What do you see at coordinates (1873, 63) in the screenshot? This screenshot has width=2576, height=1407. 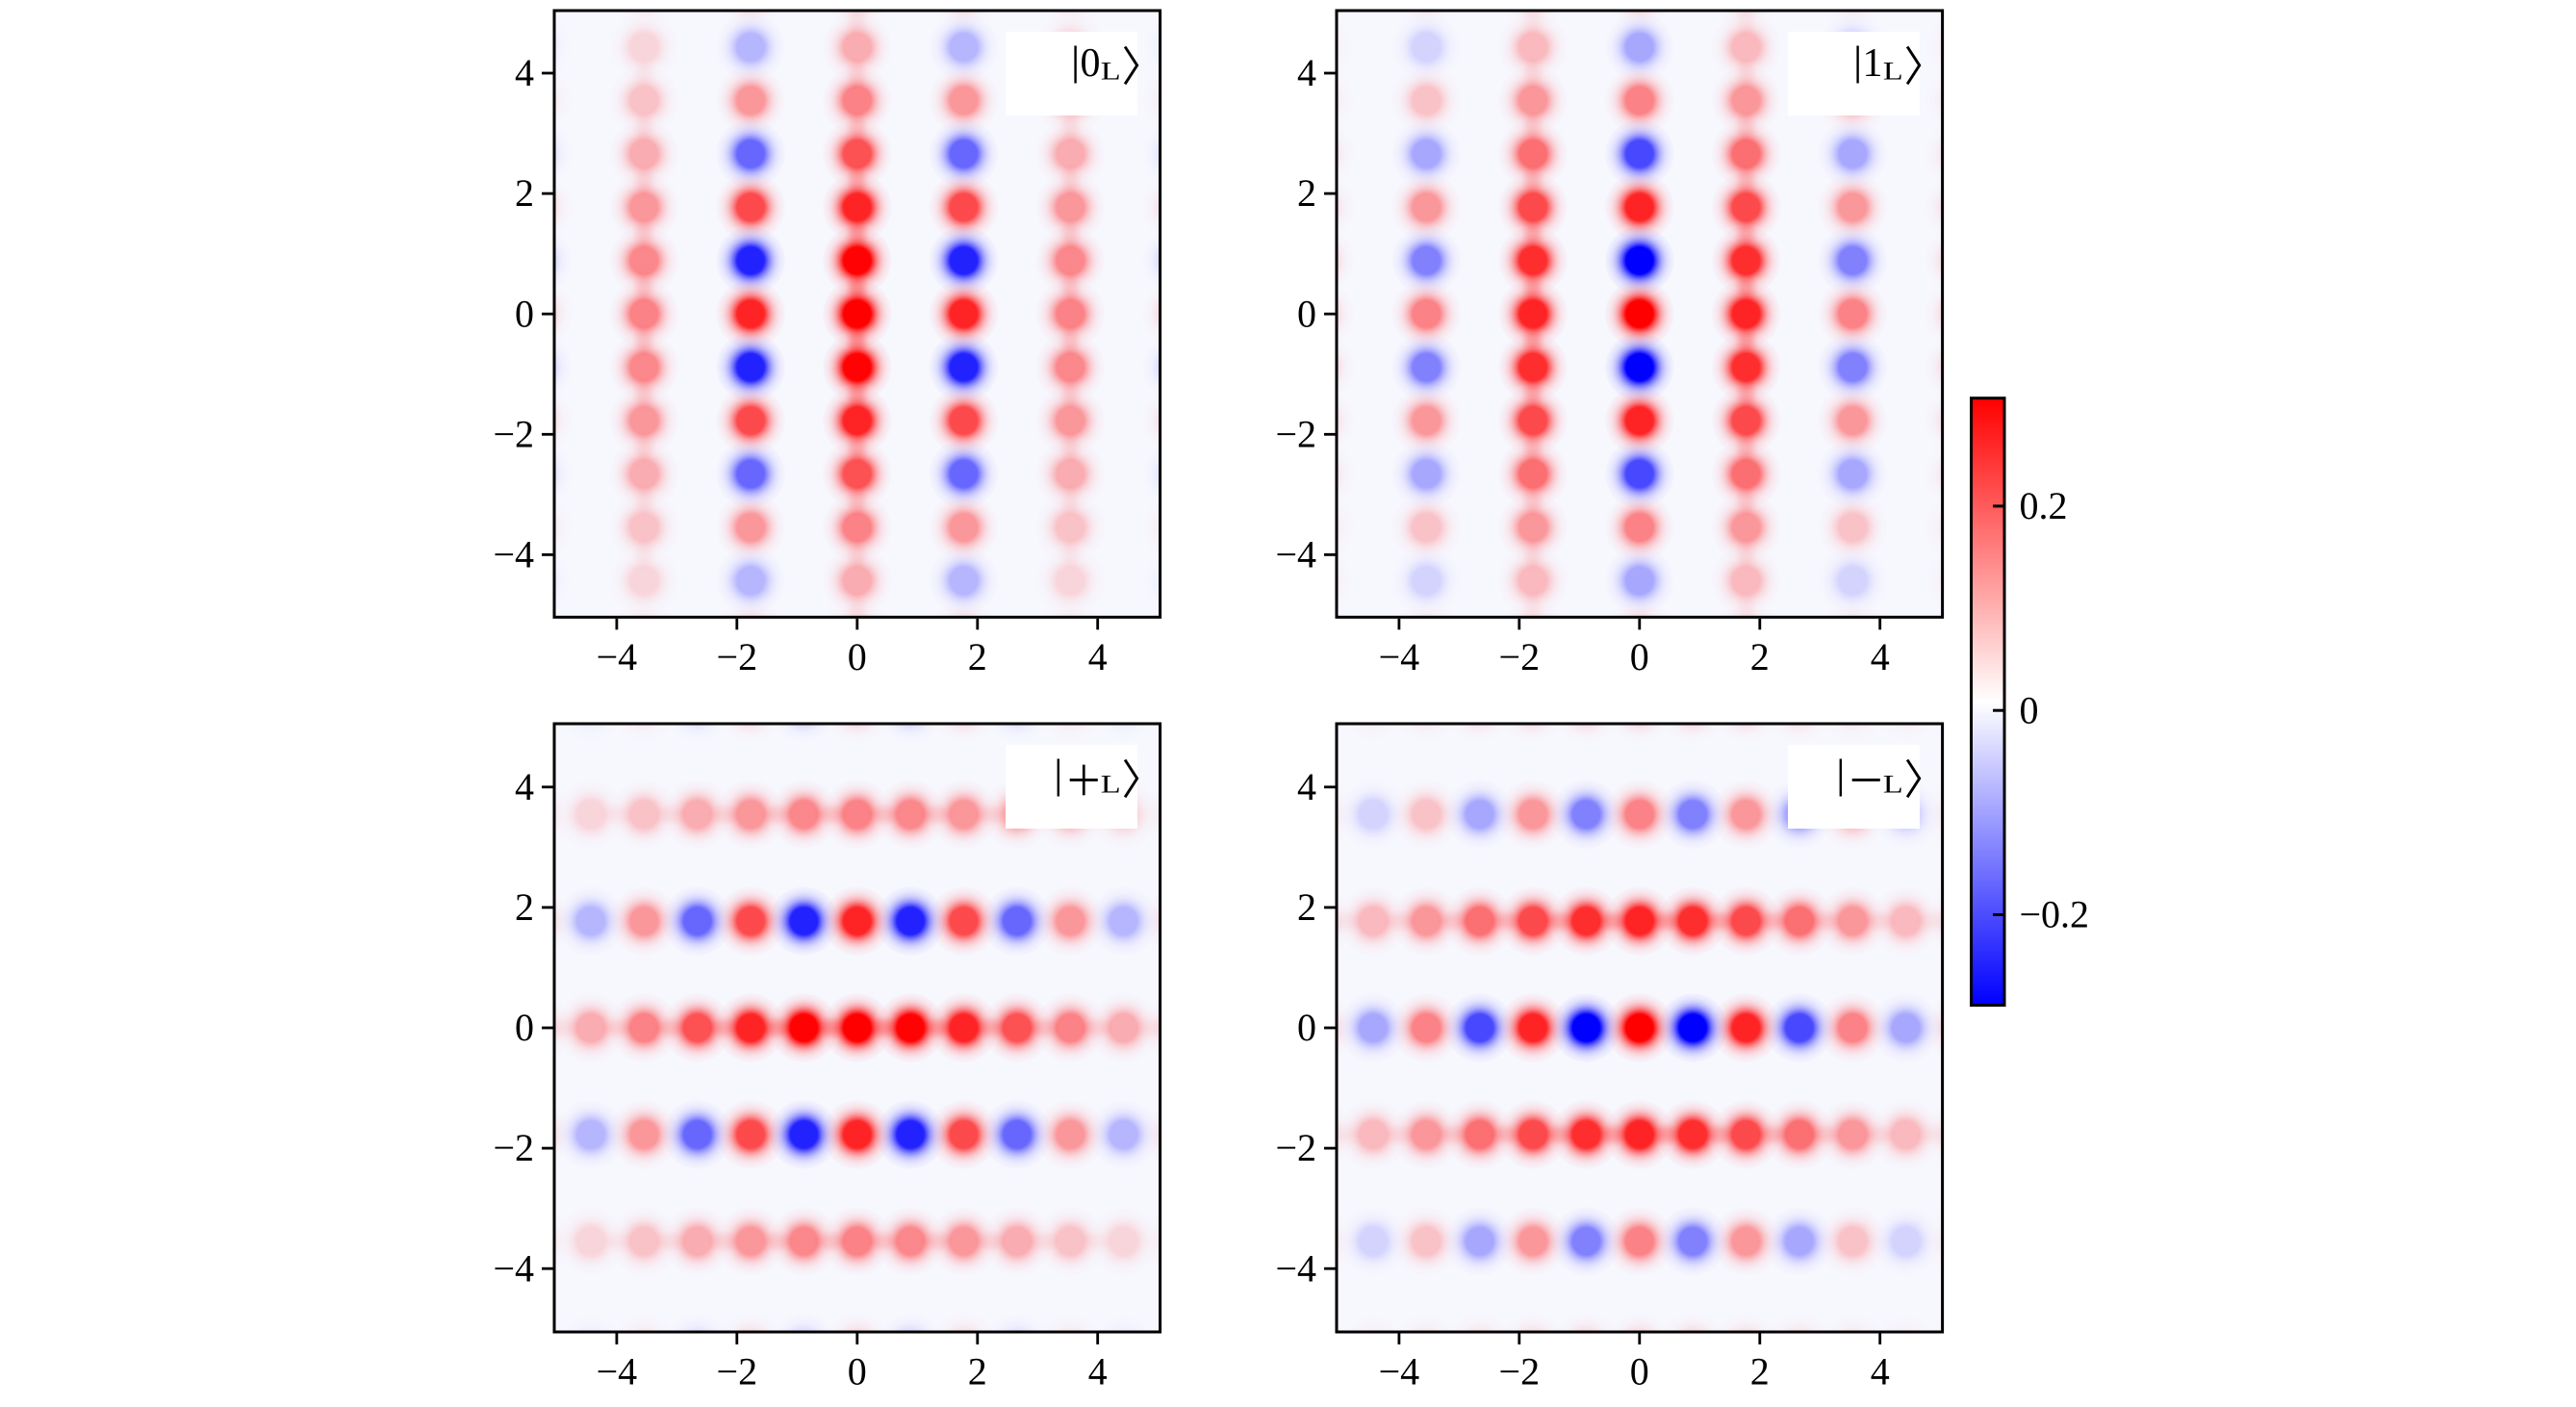 I see `svg-text: 1` at bounding box center [1873, 63].